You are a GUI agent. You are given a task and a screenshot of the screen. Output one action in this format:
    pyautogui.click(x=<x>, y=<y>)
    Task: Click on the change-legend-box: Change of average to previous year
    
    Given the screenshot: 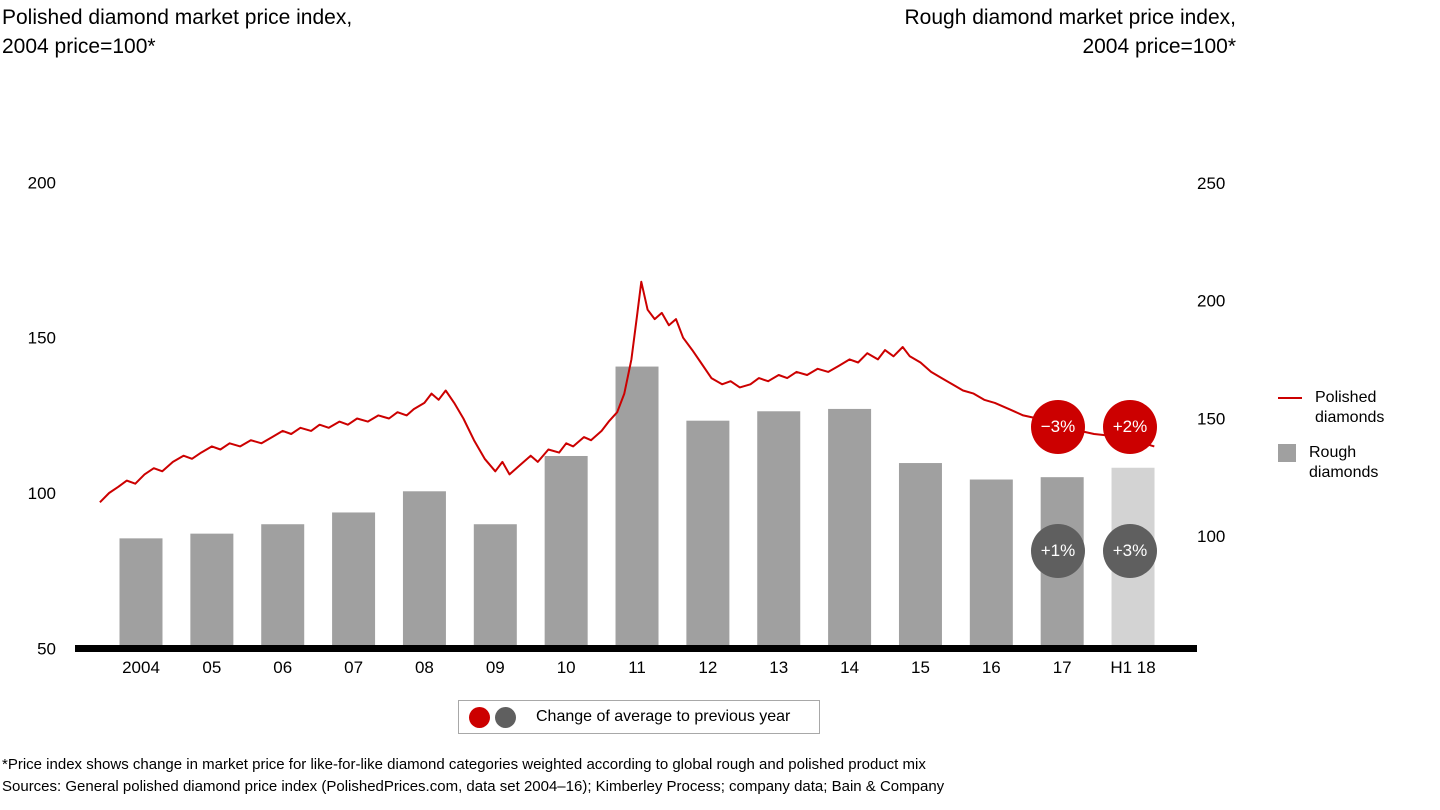 What is the action you would take?
    pyautogui.click(x=639, y=717)
    